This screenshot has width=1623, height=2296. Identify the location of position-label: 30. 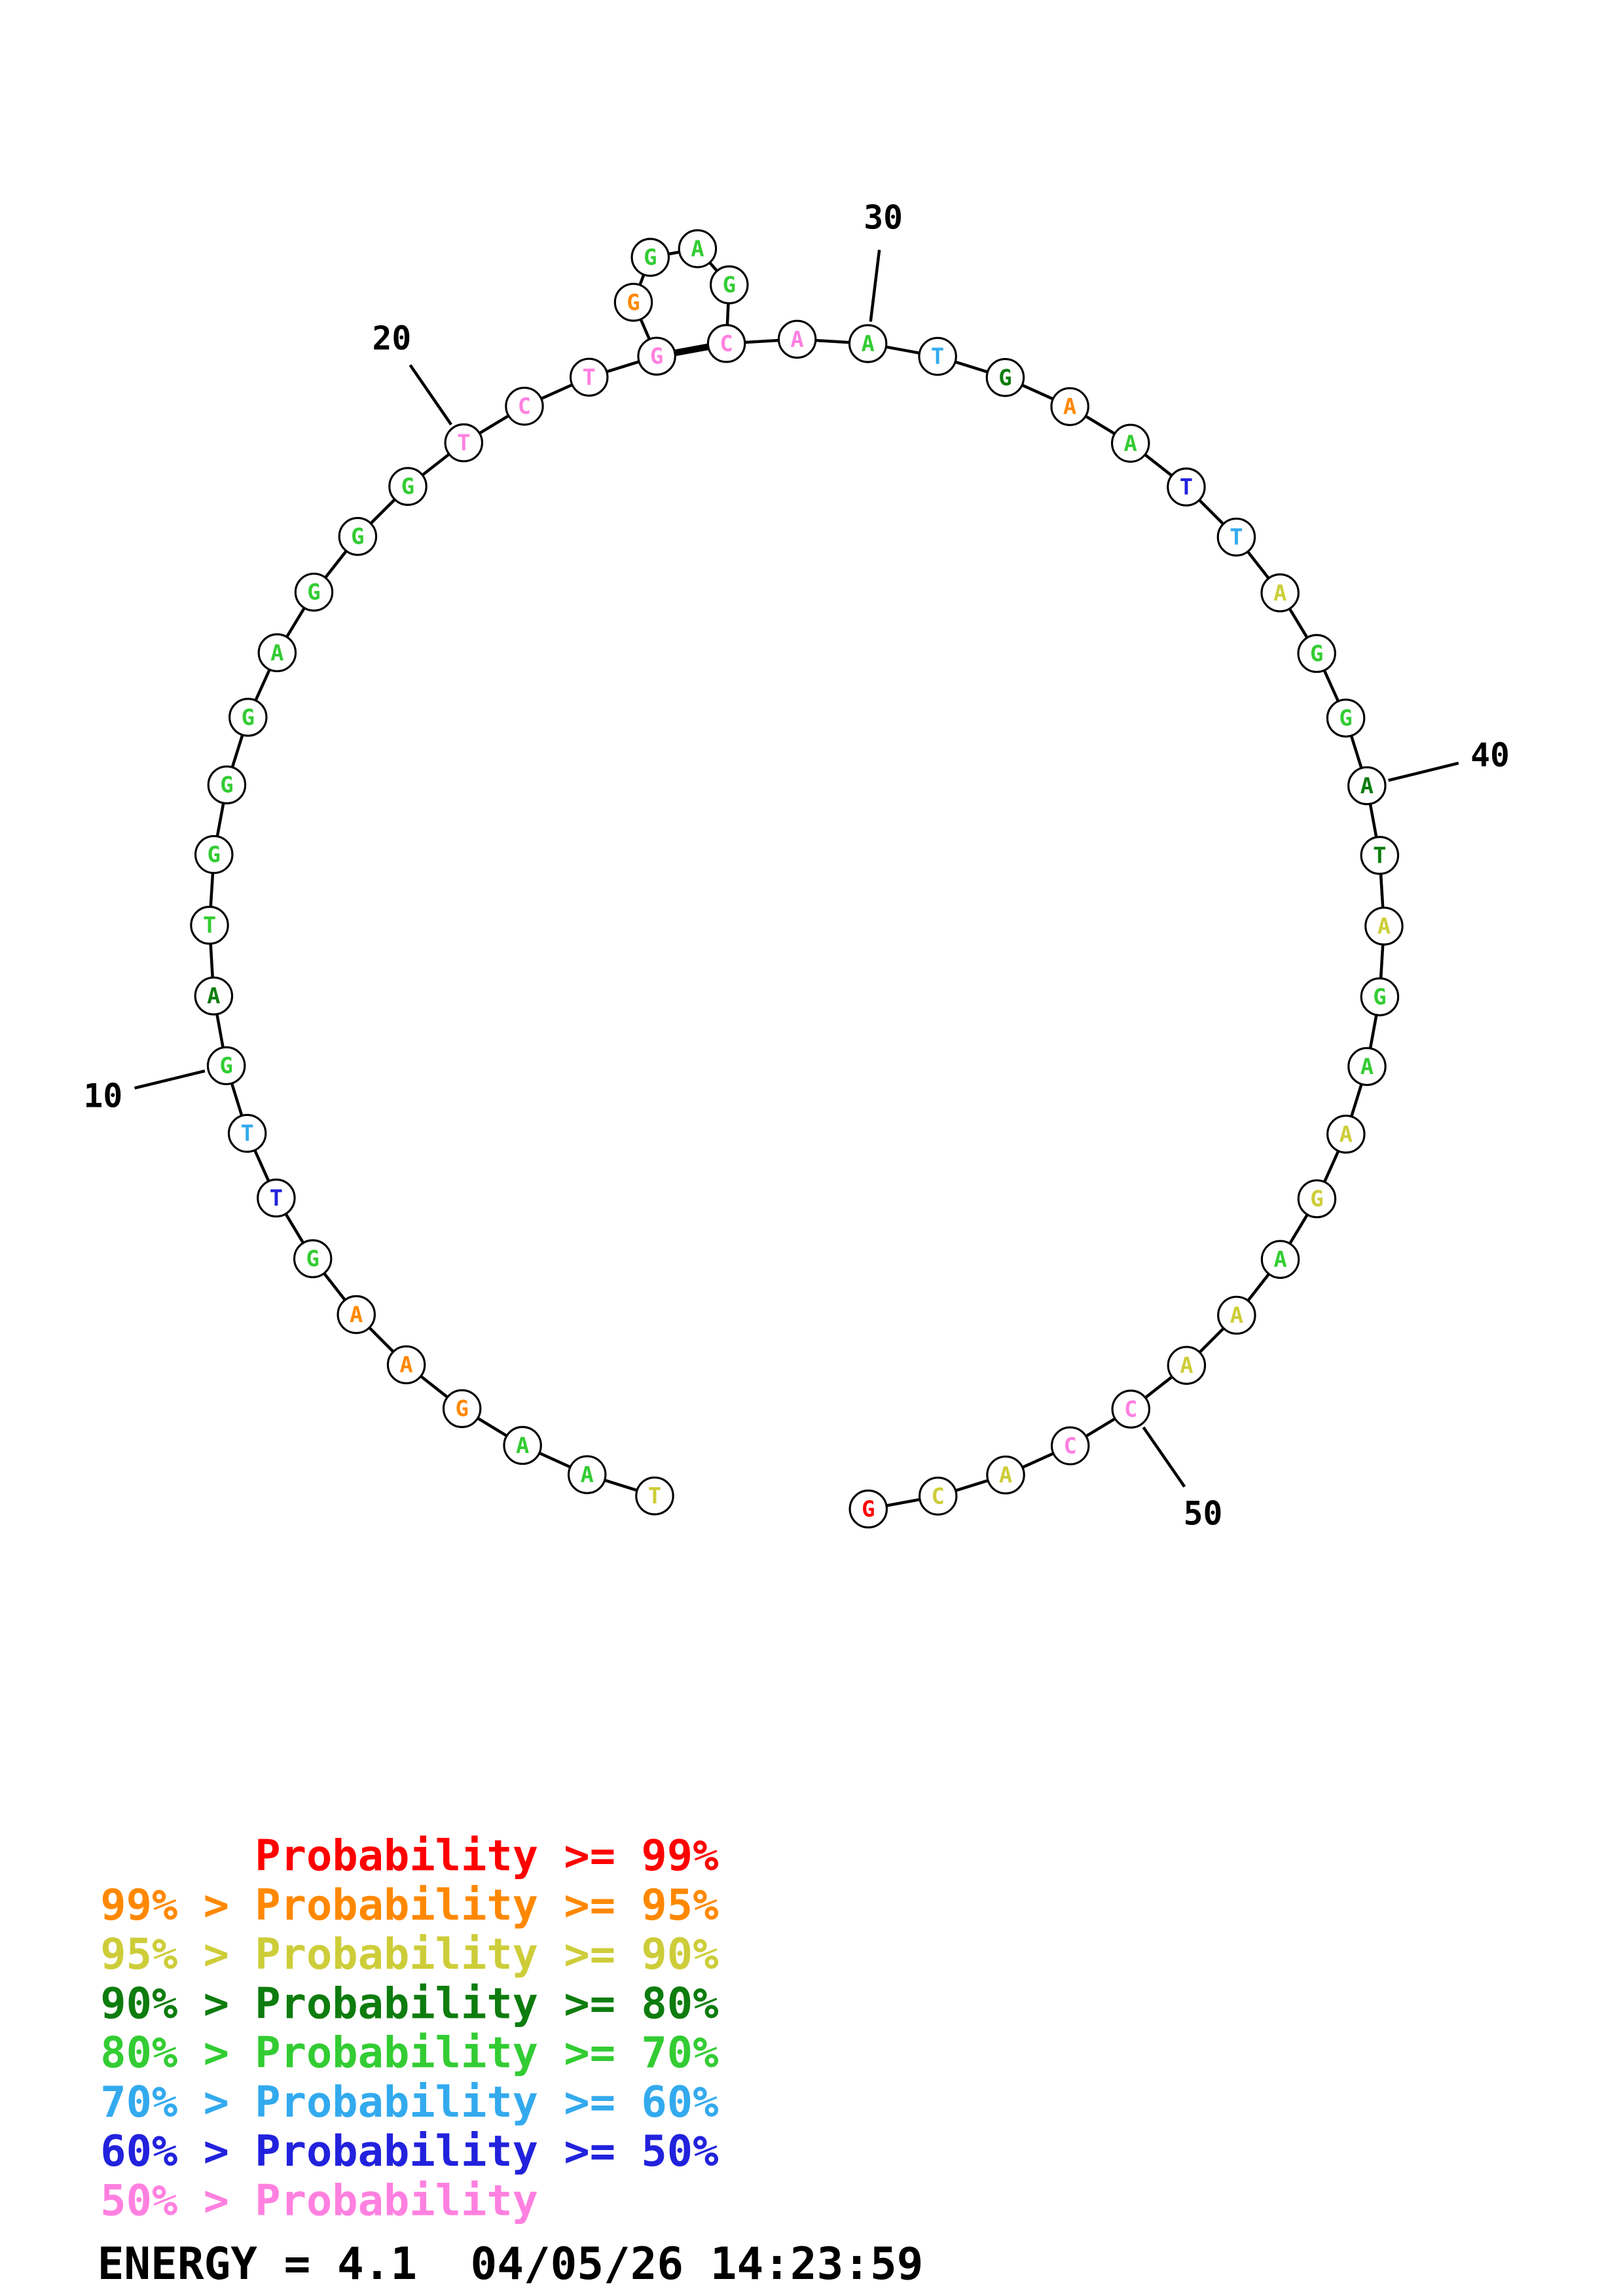
(883, 218).